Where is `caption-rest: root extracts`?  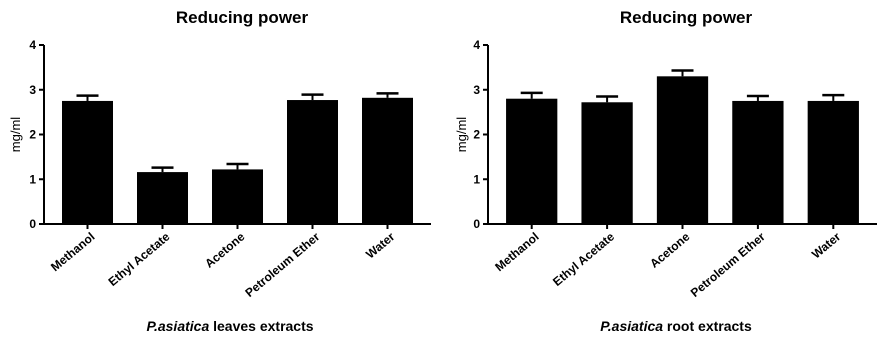 caption-rest: root extracts is located at coordinates (707, 326).